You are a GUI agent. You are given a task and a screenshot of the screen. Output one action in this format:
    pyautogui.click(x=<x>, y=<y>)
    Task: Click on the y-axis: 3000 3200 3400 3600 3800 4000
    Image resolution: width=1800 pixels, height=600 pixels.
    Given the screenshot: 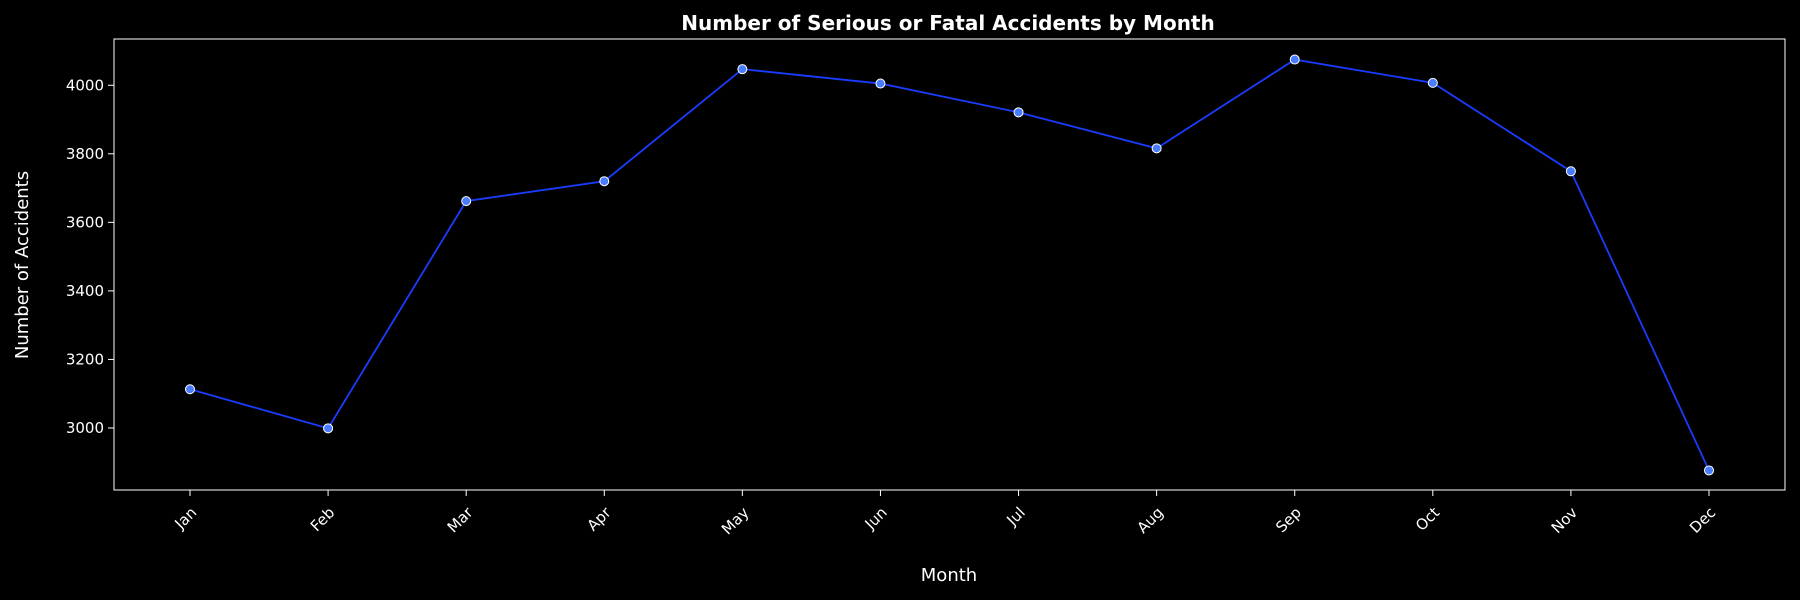 What is the action you would take?
    pyautogui.click(x=90, y=256)
    